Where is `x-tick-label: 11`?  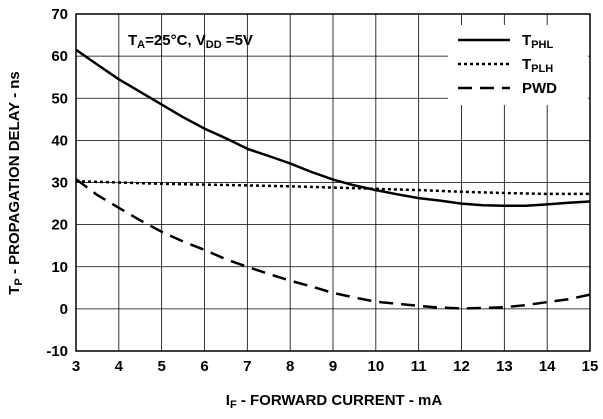 x-tick-label: 11 is located at coordinates (419, 366).